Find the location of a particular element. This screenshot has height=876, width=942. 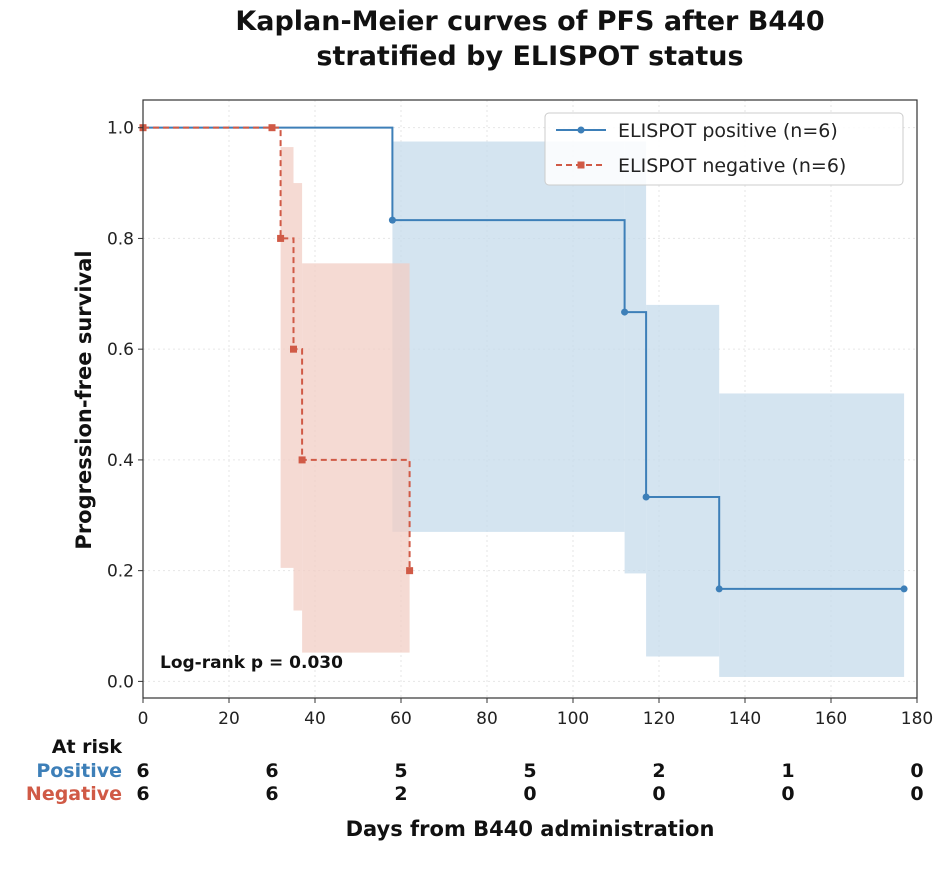

y-tick-label: 0.4 is located at coordinates (120, 461).